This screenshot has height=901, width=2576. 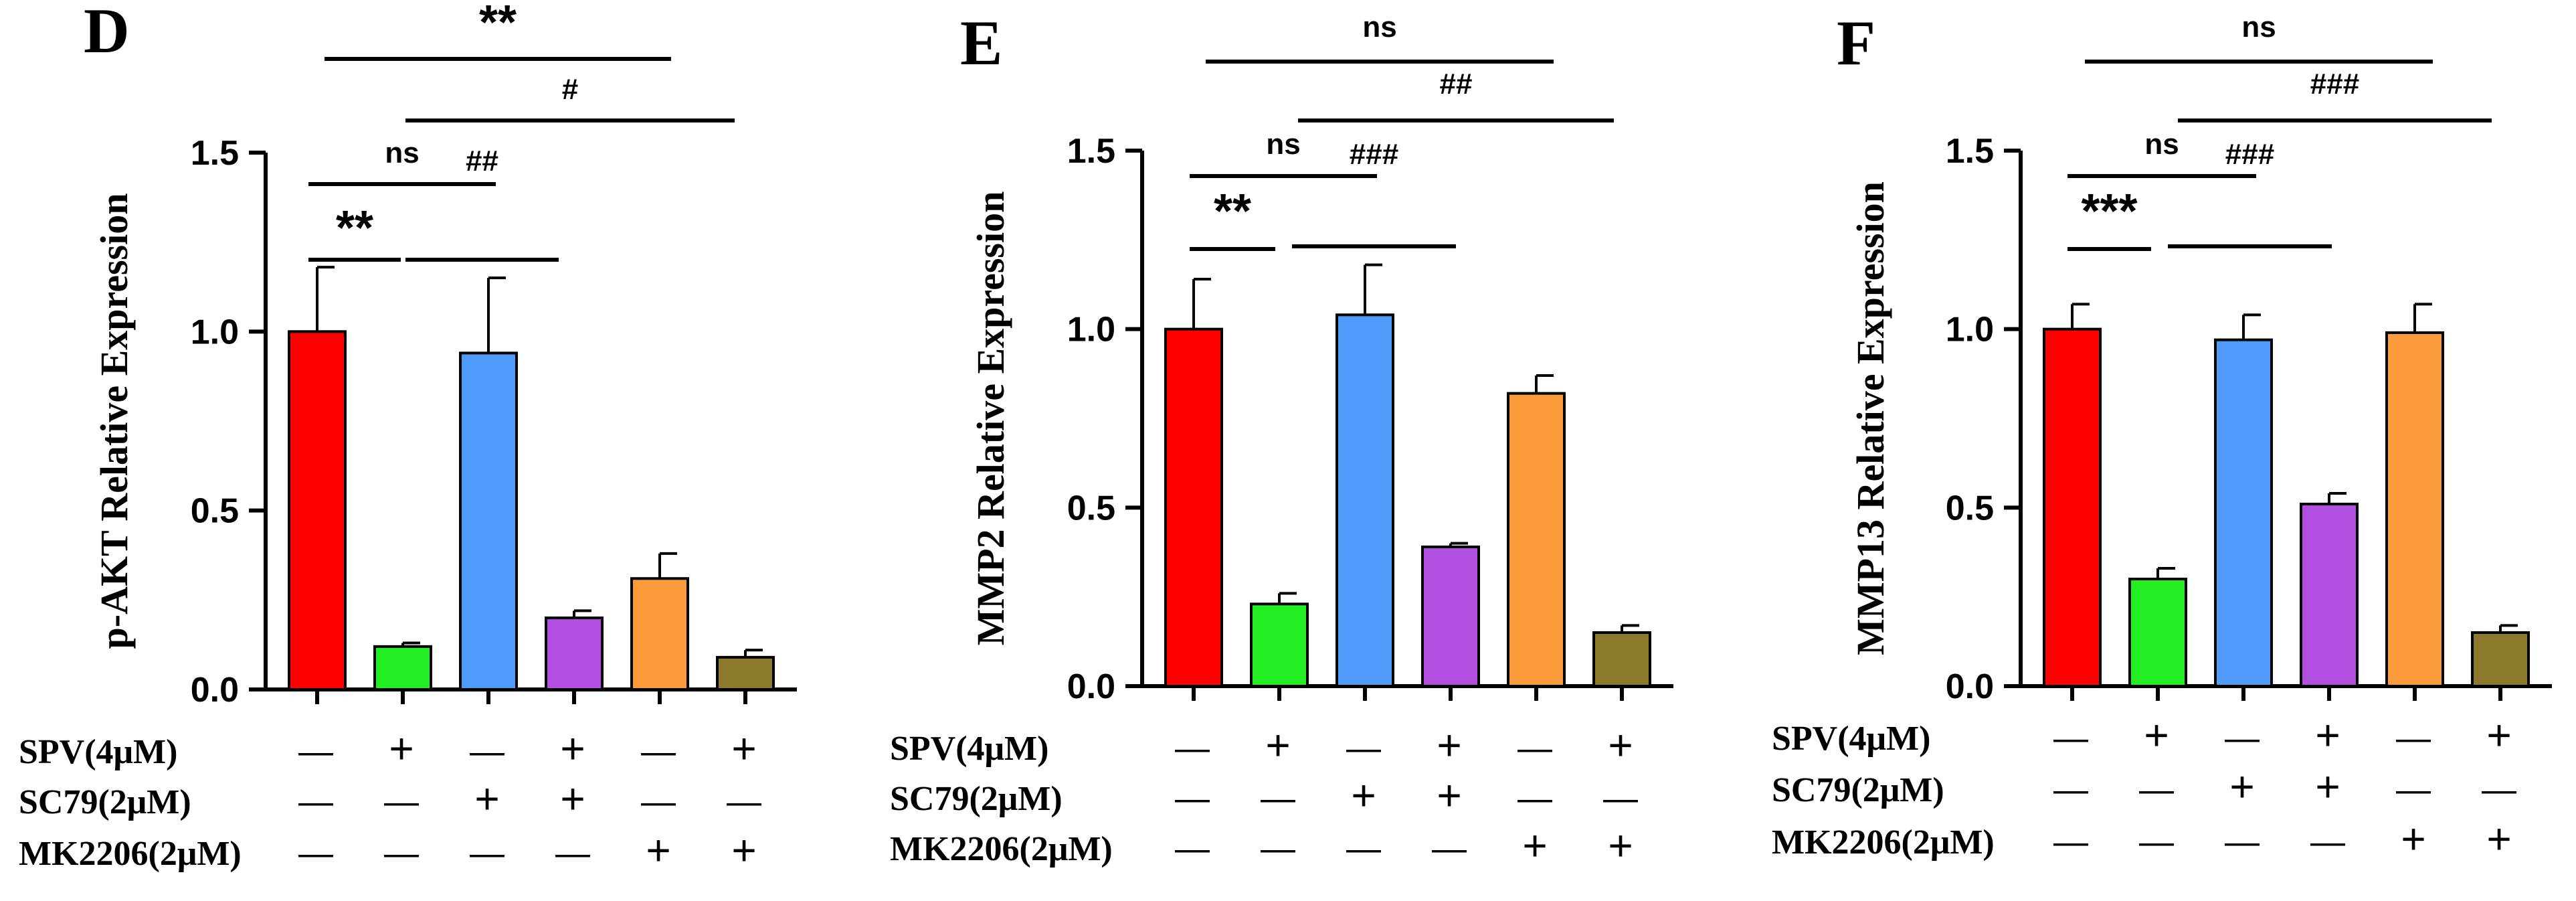 I want to click on significance-label: #, so click(x=570, y=89).